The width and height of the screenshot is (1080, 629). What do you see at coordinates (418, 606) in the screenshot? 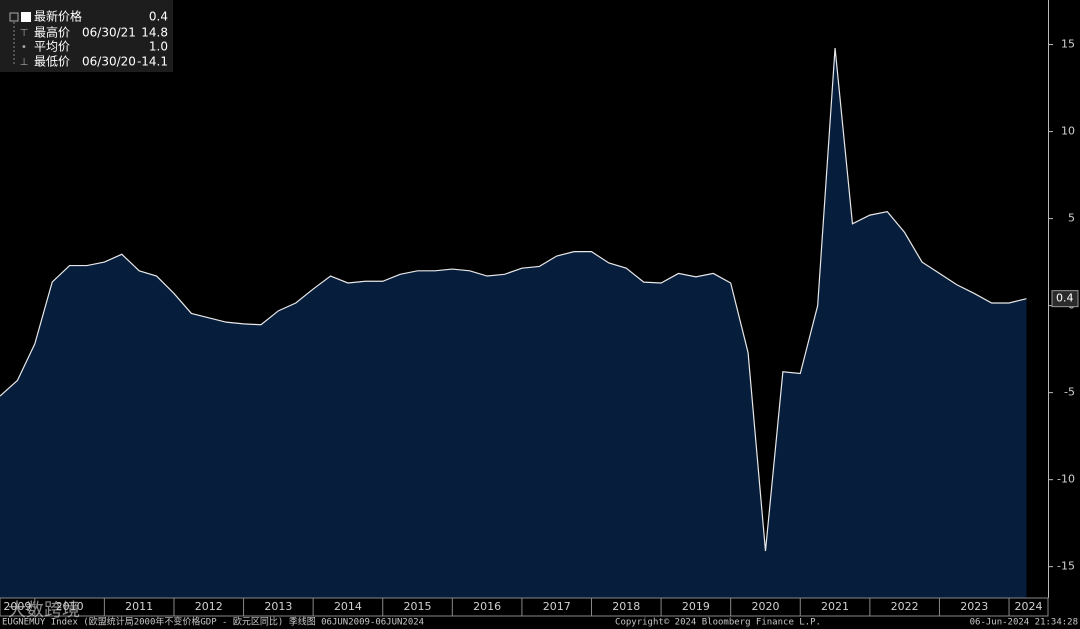
I see `x-tick-label: 2015` at bounding box center [418, 606].